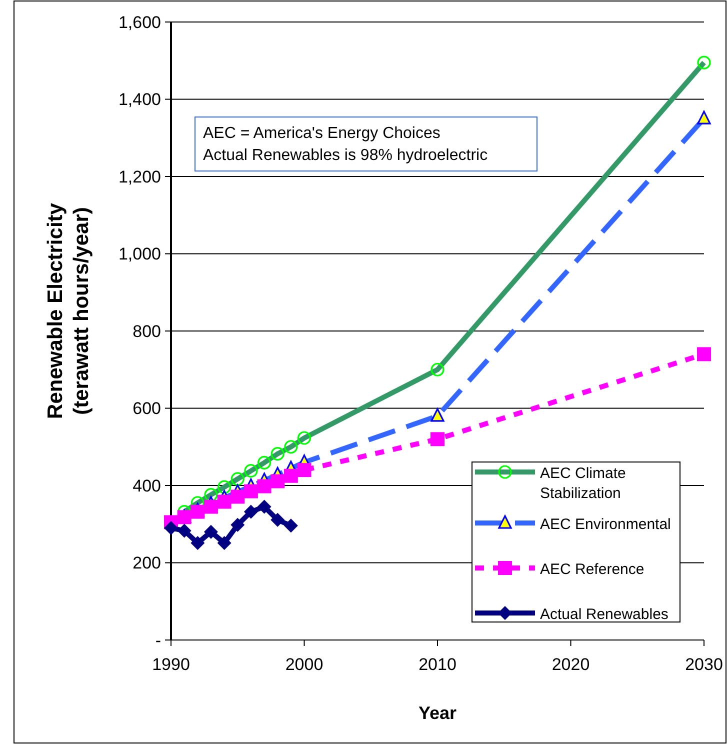 The image size is (727, 744). Describe the element at coordinates (583, 483) in the screenshot. I see `legend-label: AEC Climate Stabilization` at that location.